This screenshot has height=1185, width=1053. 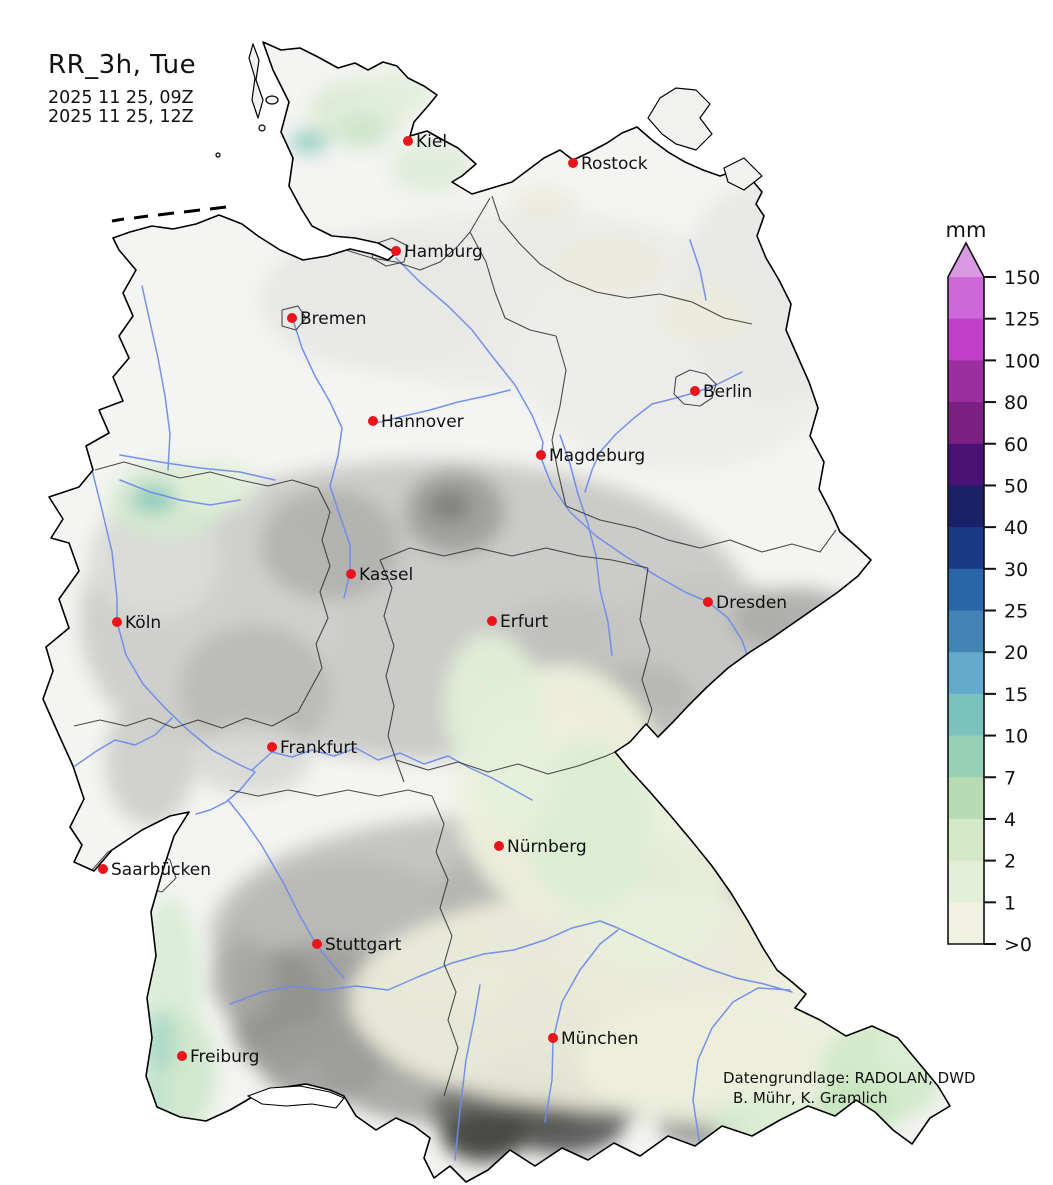 What do you see at coordinates (122, 65) in the screenshot?
I see `map-title: RR_3h, Tue` at bounding box center [122, 65].